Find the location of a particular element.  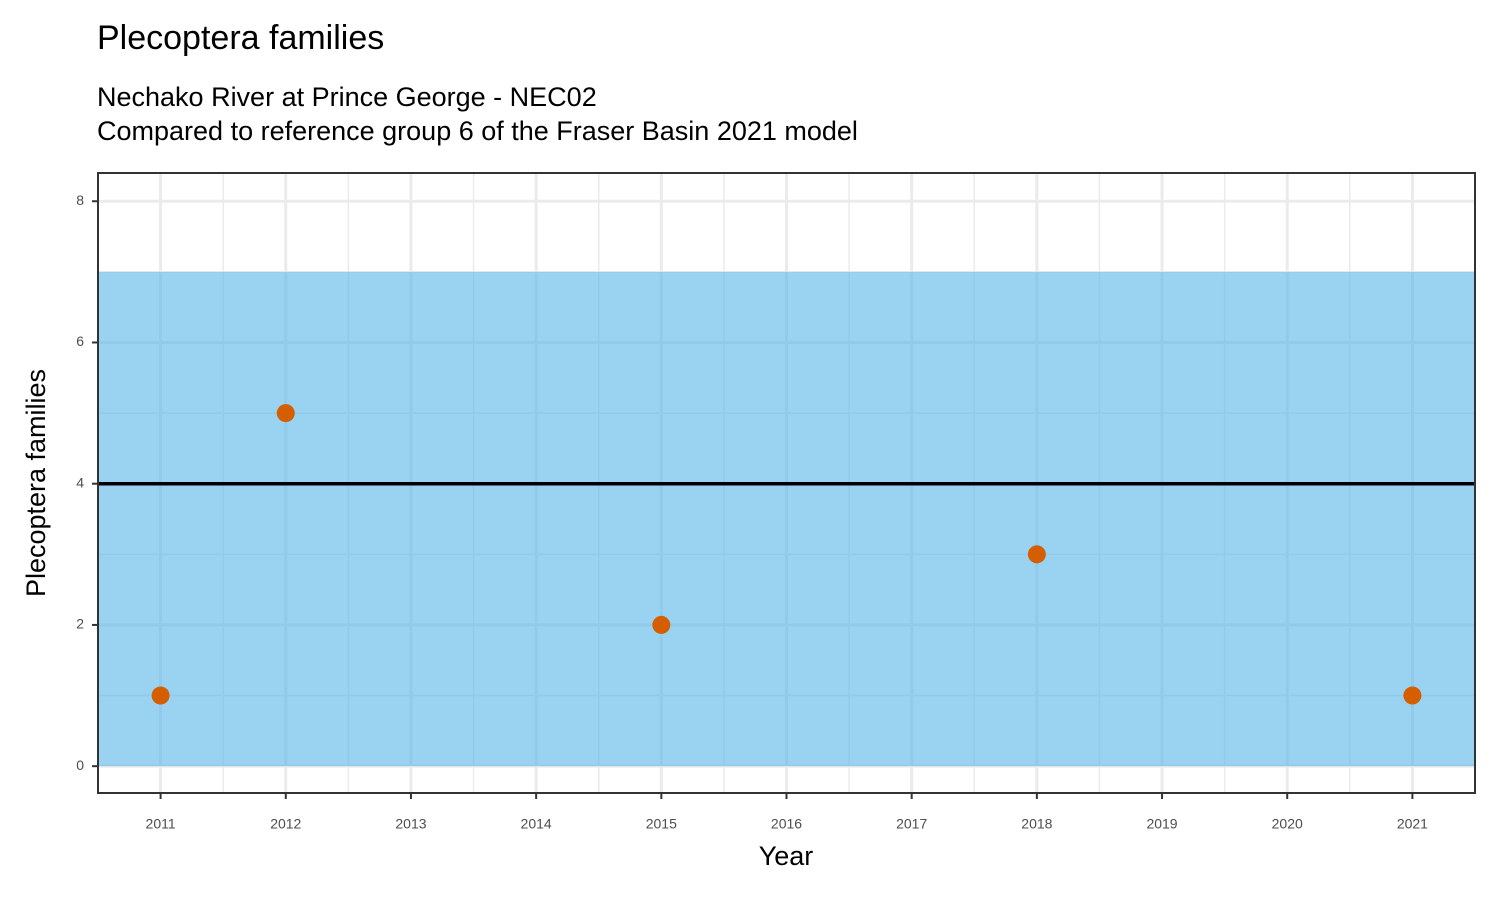

x-tick-label: 2019 is located at coordinates (1161, 824).